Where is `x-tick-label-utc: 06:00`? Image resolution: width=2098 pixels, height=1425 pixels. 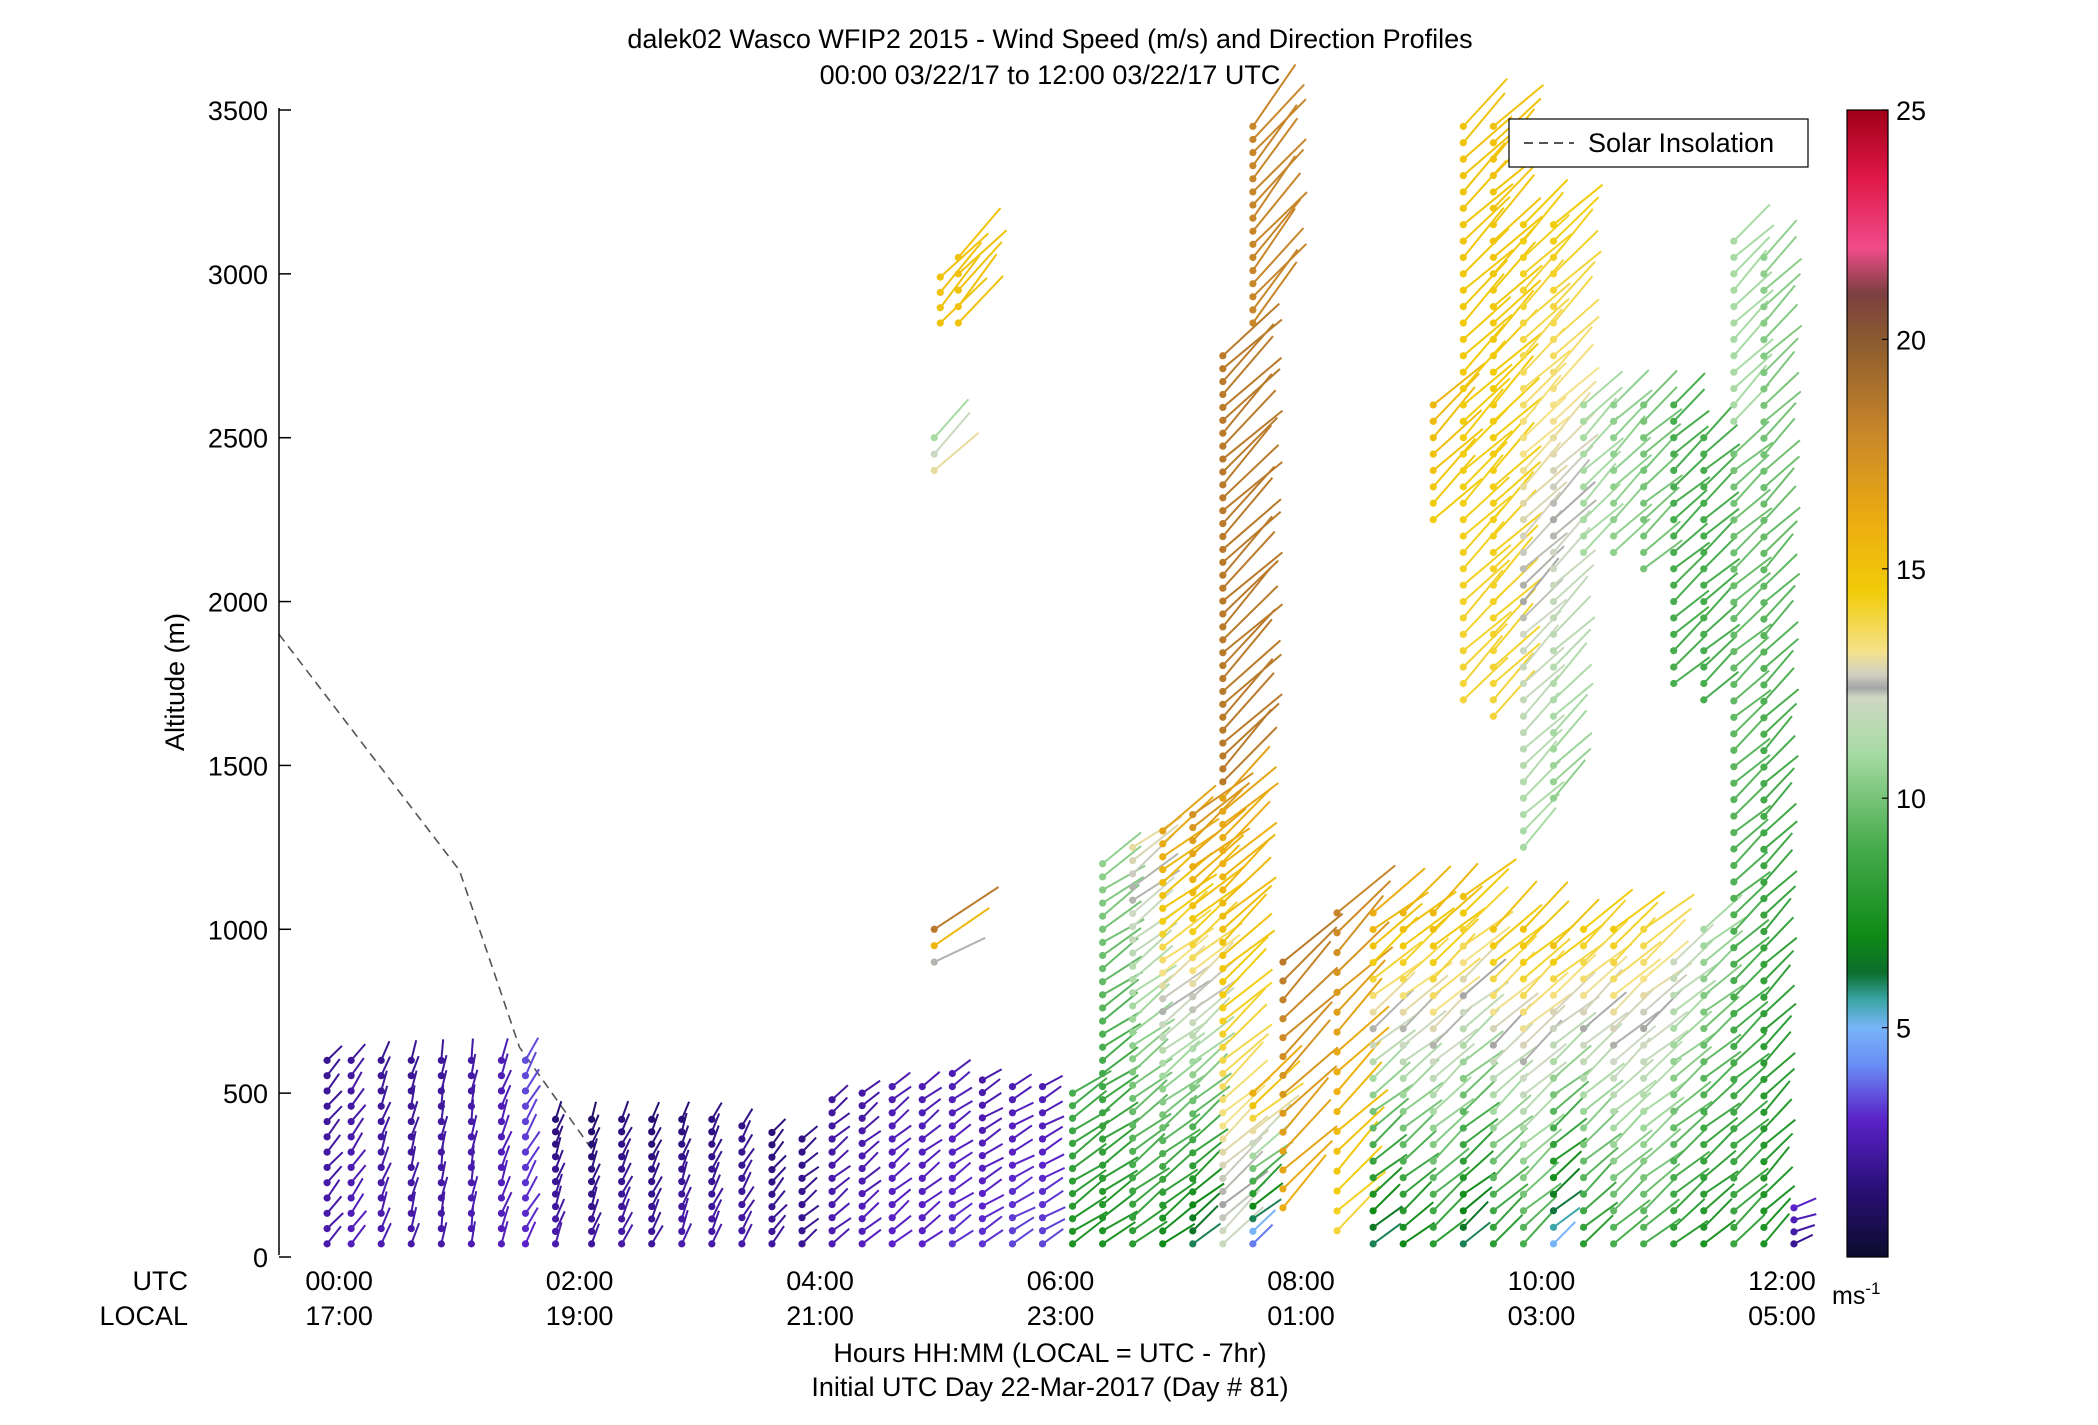
x-tick-label-utc: 06:00 is located at coordinates (1061, 1281).